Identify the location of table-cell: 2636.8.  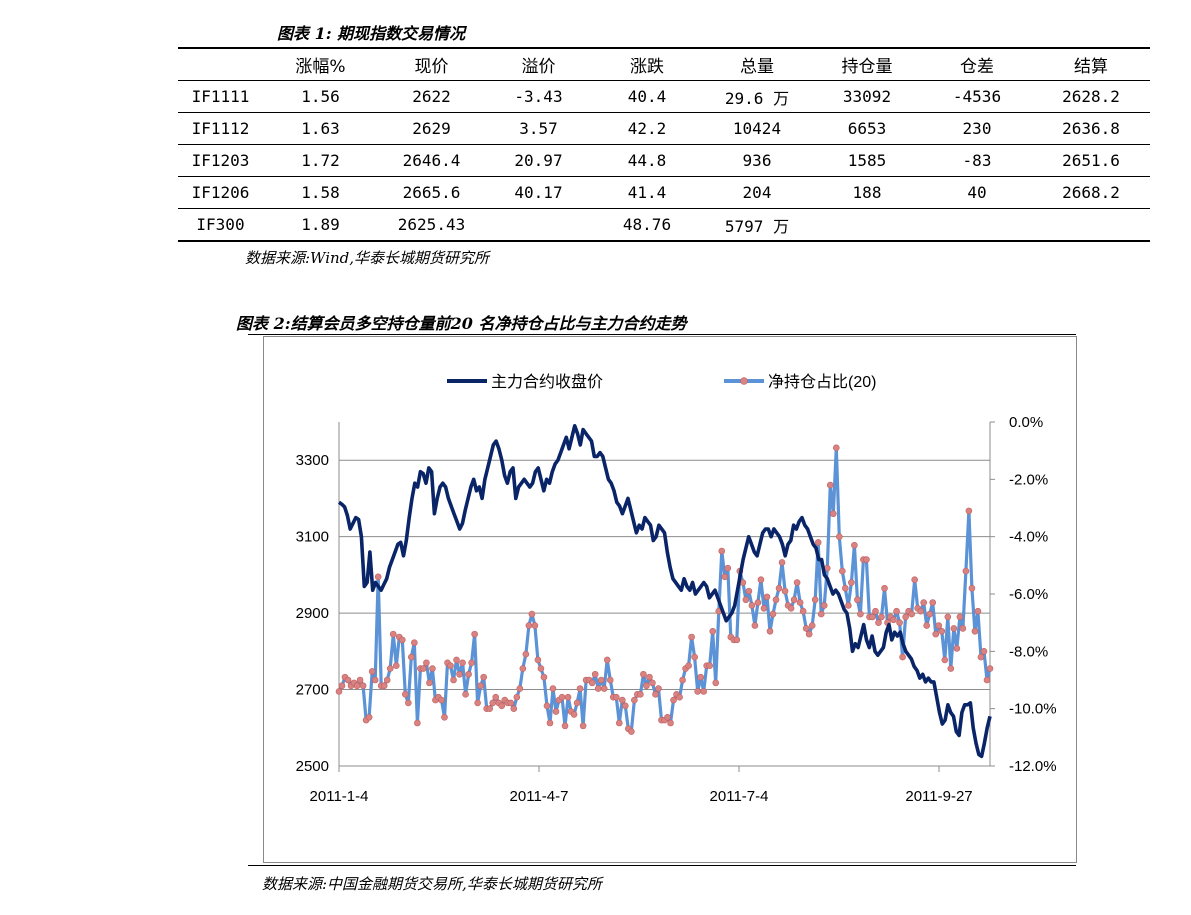
(1091, 128).